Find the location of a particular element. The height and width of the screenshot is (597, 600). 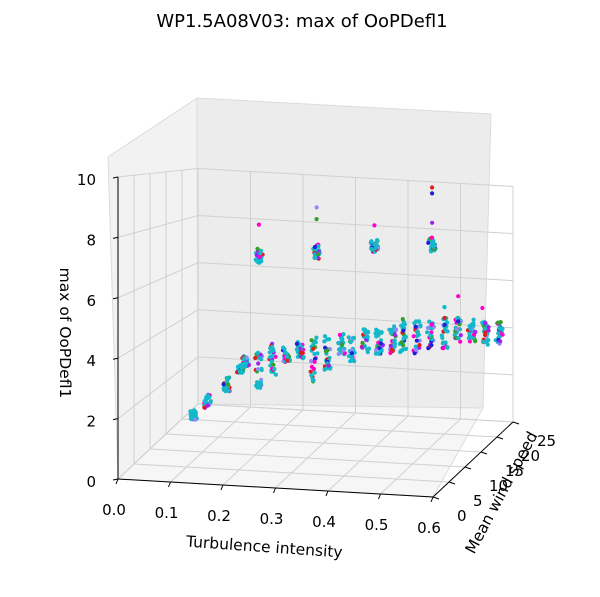

z-tick-label: 8 is located at coordinates (91, 240).